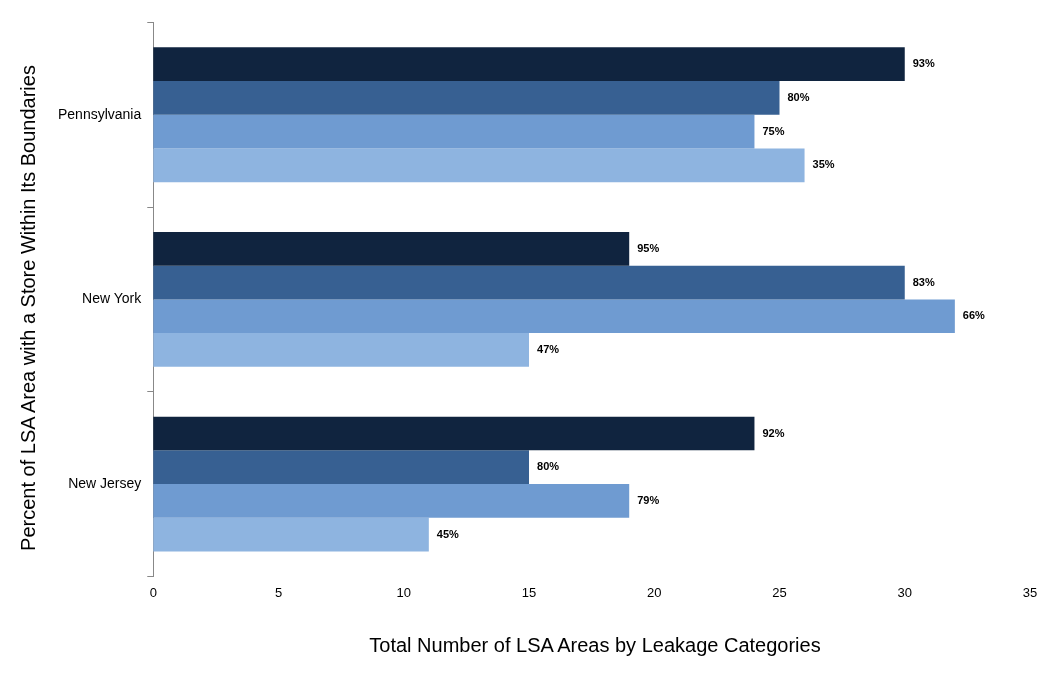 This screenshot has height=687, width=1050. What do you see at coordinates (403, 592) in the screenshot?
I see `x-tick-label: 10` at bounding box center [403, 592].